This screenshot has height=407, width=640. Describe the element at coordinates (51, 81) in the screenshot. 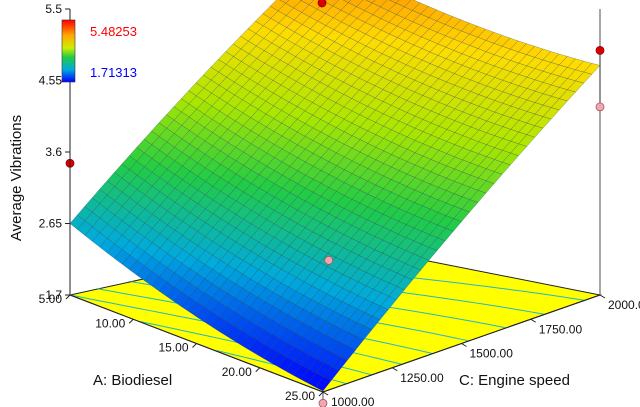

I see `z-tick-label: 4.55` at that location.